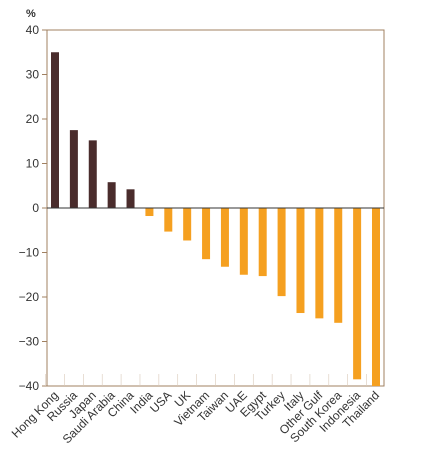  I want to click on y-tick-label: −10, so click(29, 253).